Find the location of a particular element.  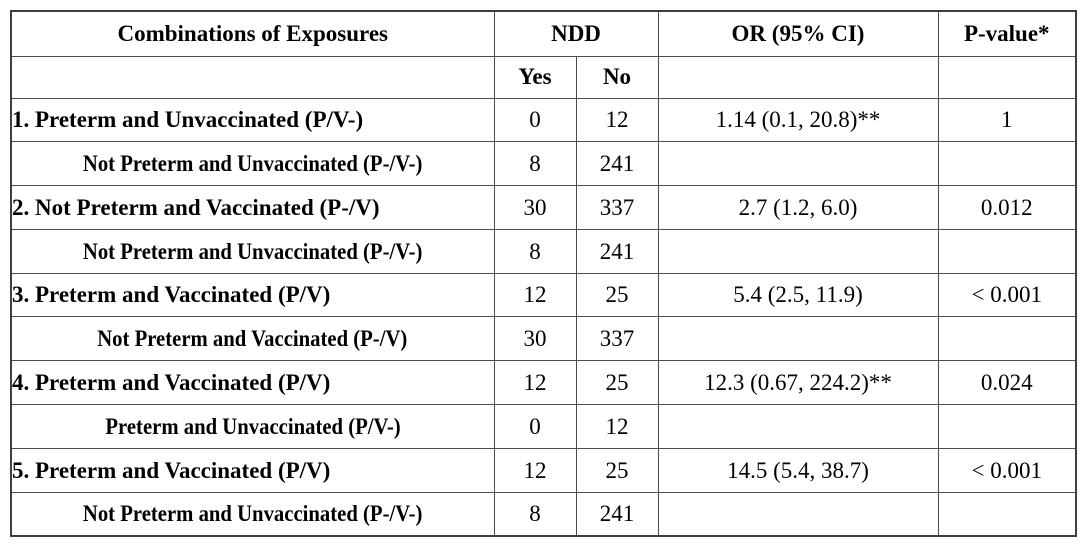

exposure-label: 5. Preterm and Vaccinated (P/V) is located at coordinates (171, 470).